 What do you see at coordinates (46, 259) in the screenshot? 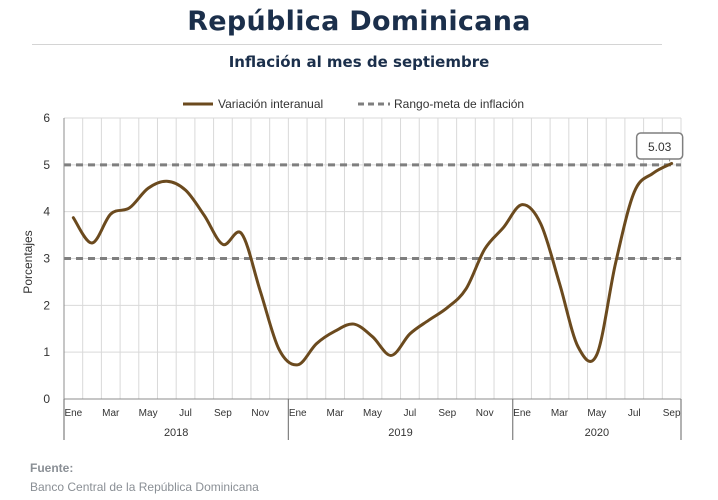
I see `y-tick-label: 3` at bounding box center [46, 259].